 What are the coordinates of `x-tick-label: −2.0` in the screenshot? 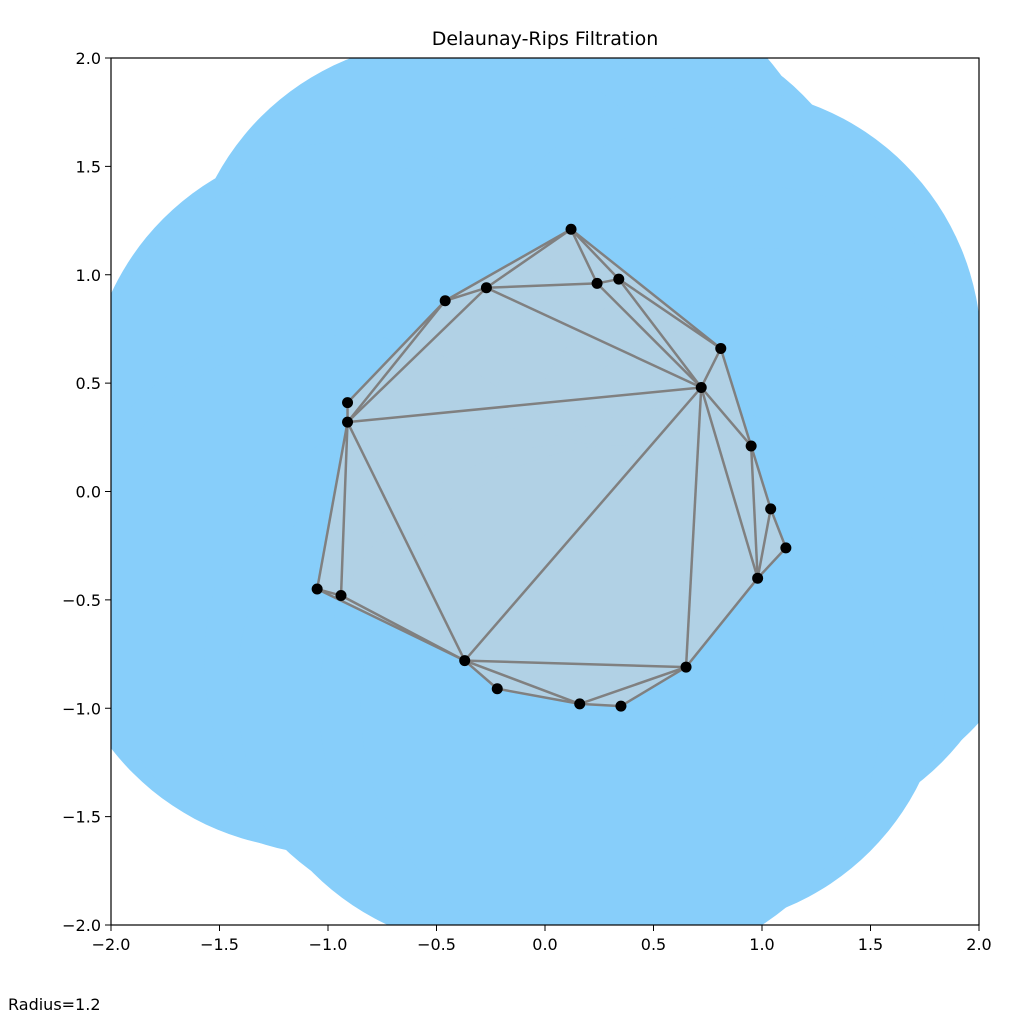 It's located at (111, 944).